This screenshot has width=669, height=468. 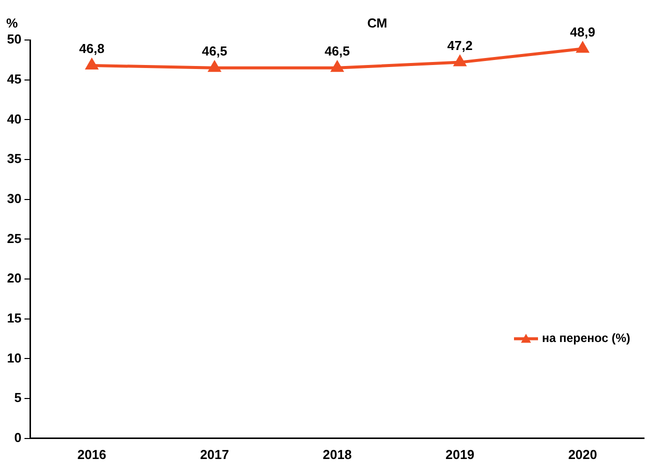 What do you see at coordinates (14, 39) in the screenshot?
I see `y-tick-label: 50` at bounding box center [14, 39].